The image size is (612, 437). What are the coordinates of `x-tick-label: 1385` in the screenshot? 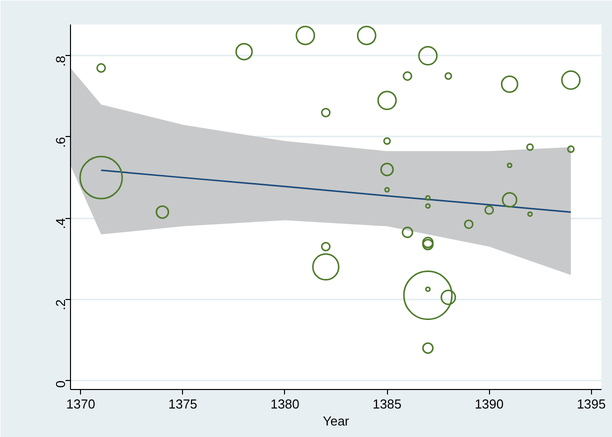 It's located at (387, 404).